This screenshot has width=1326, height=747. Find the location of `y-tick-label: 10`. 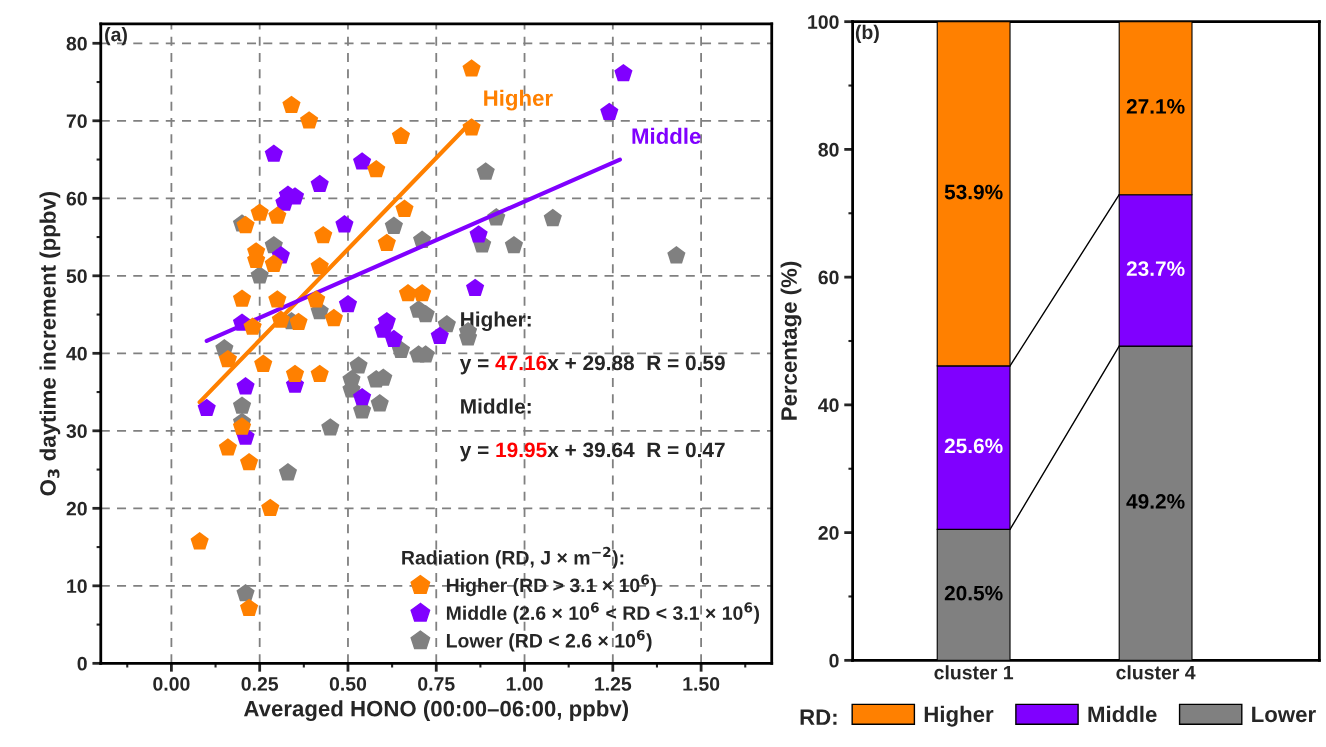

y-tick-label: 10 is located at coordinates (77, 586).